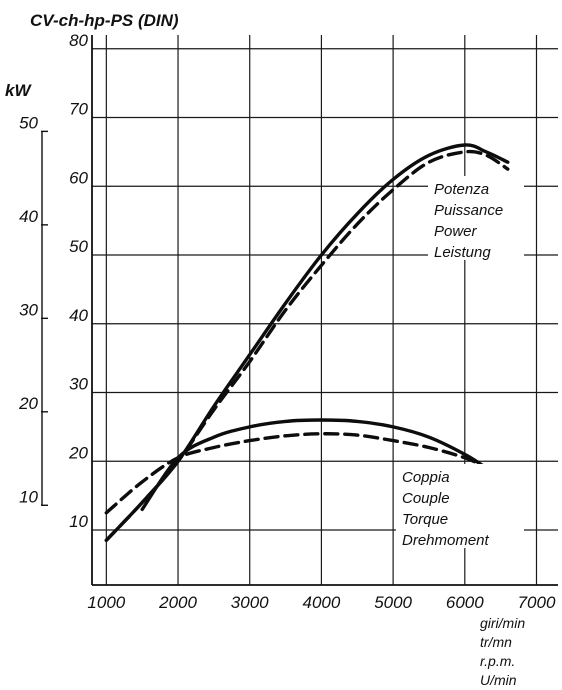 This screenshot has width=562, height=690. Describe the element at coordinates (496, 642) in the screenshot. I see `x-unit-label-1: tr/mn` at that location.